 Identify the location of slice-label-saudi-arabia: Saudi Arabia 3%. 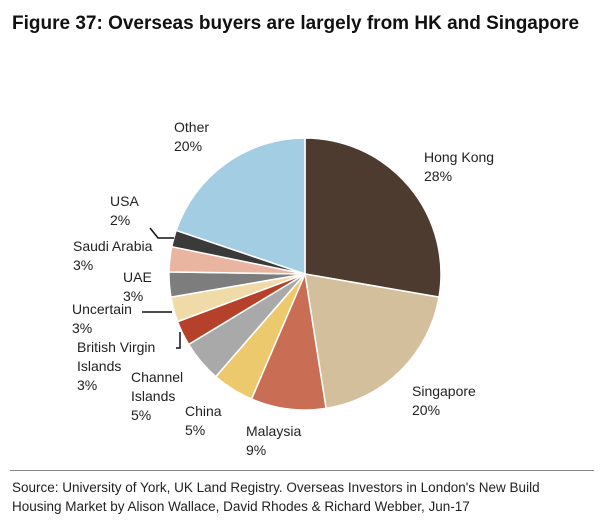
(113, 255).